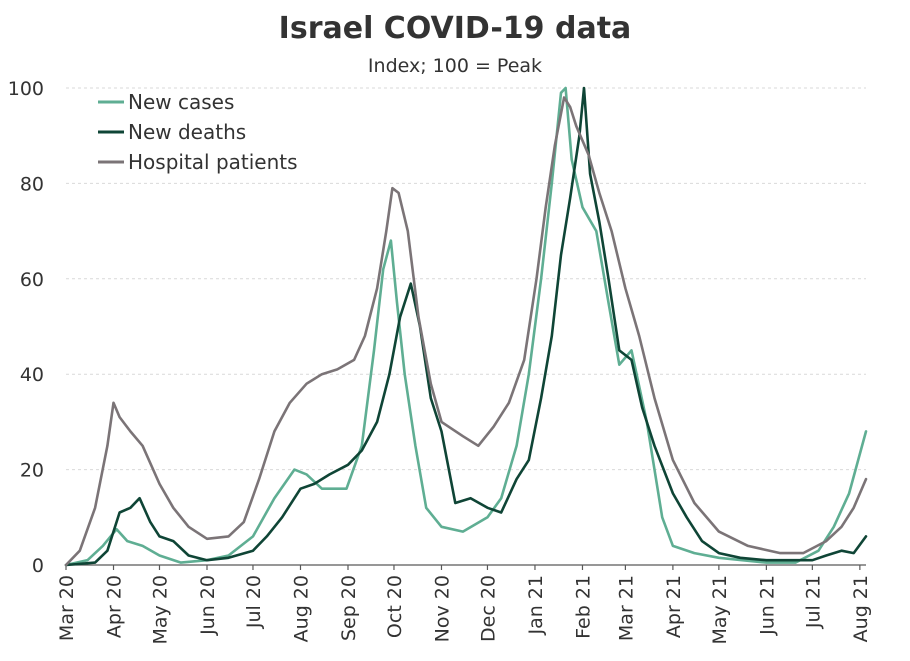 This screenshot has height=661, width=910. What do you see at coordinates (813, 602) in the screenshot?
I see `x-tick-label: Jul 21` at bounding box center [813, 602].